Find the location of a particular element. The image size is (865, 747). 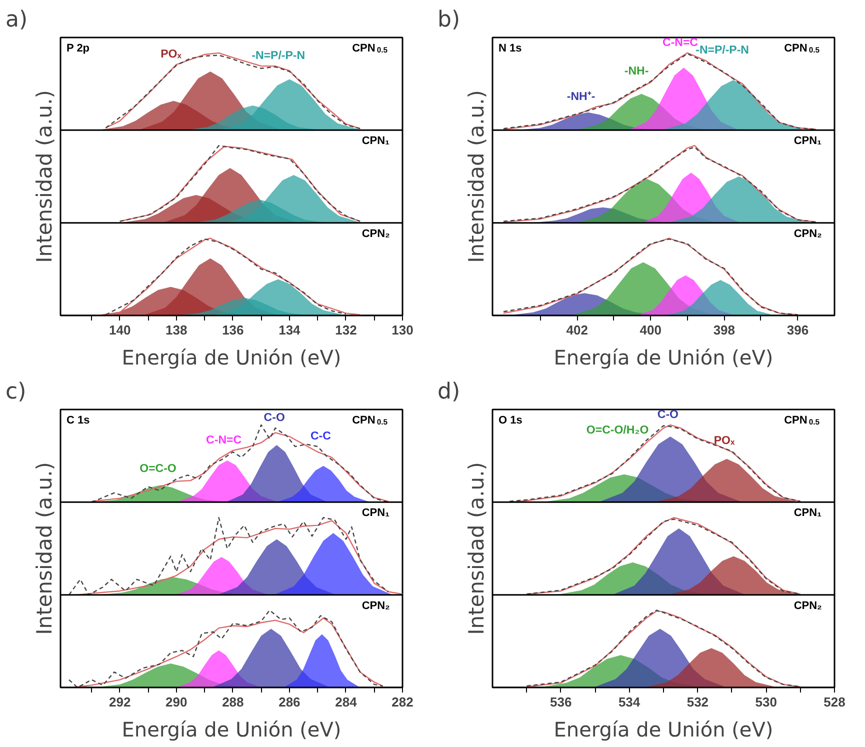

x-tick-label: 134 is located at coordinates (290, 330).